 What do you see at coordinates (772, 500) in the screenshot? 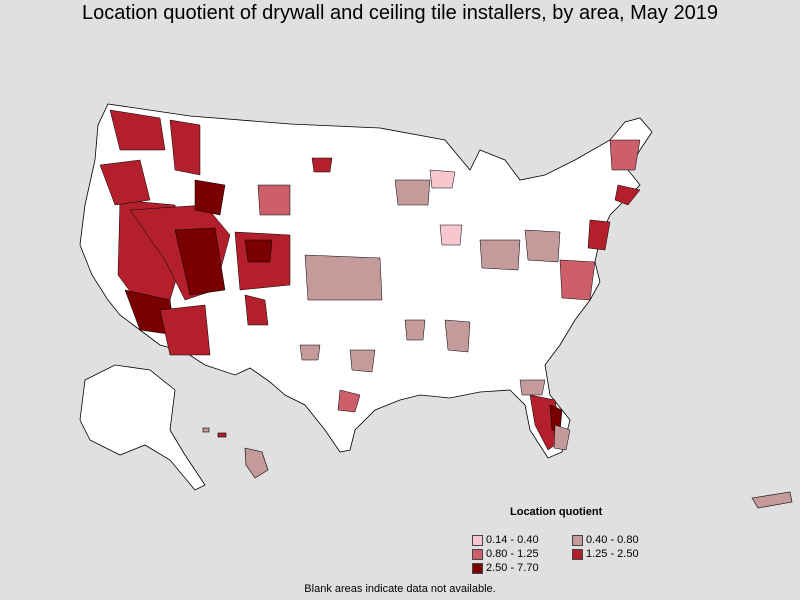
I see `puerto-rico` at bounding box center [772, 500].